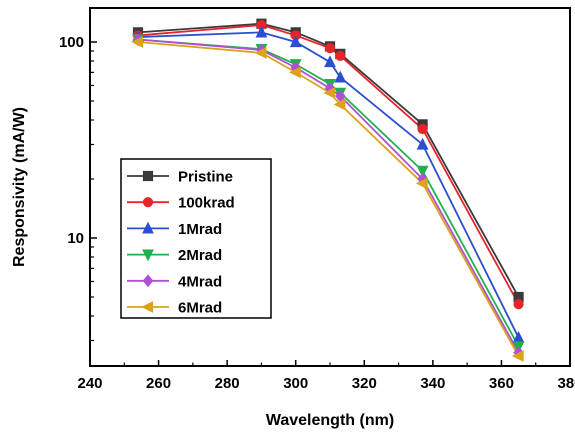 The width and height of the screenshot is (575, 434). Describe the element at coordinates (89, 383) in the screenshot. I see `x-tick-label: 240` at that location.